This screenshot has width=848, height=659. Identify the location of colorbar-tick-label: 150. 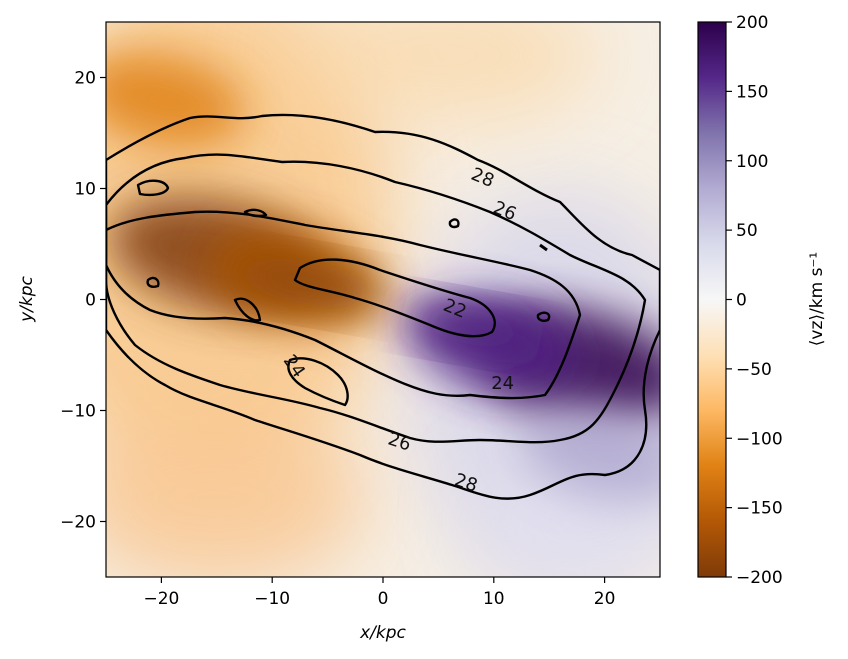
(752, 92).